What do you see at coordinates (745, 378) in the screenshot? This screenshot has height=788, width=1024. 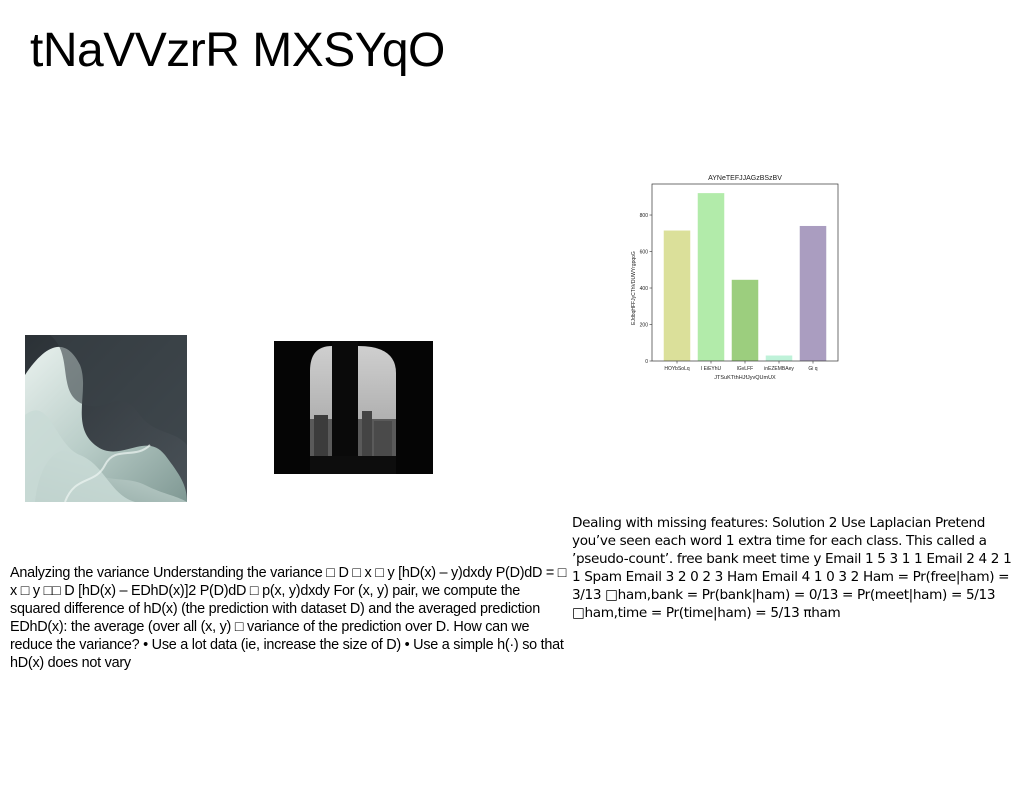 I see `chart-x-axis-label: JTSuKTthHJfJyvQUmUX` at bounding box center [745, 378].